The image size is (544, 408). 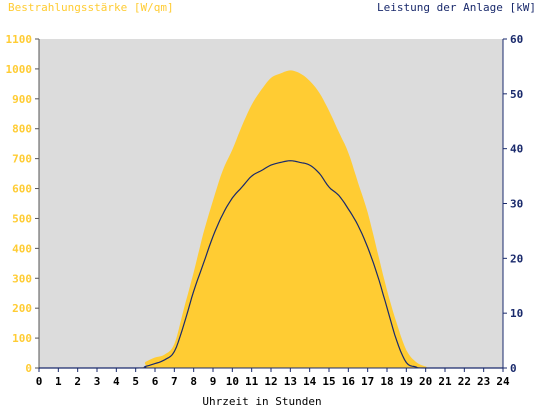 I want to click on x-axis-tick-label: 15, so click(x=328, y=381).